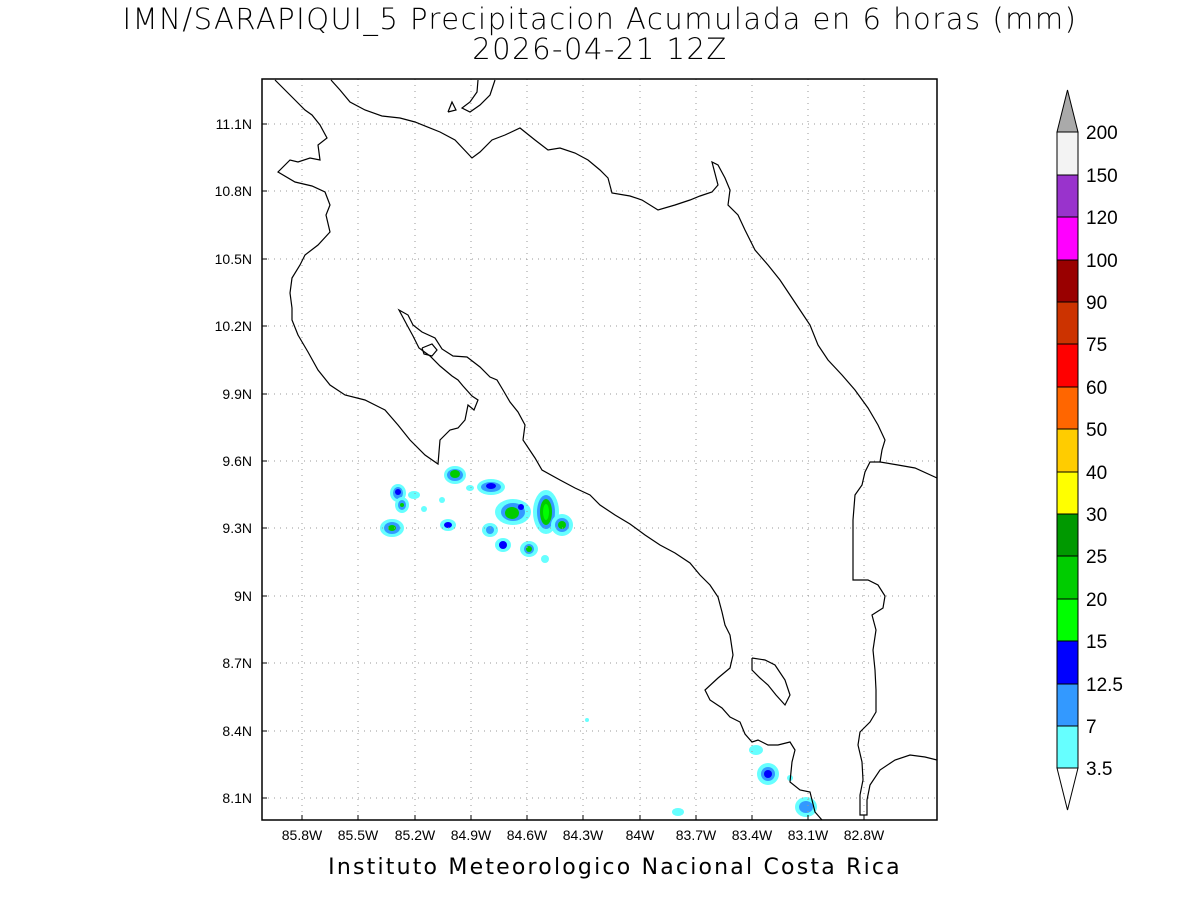  Describe the element at coordinates (237, 798) in the screenshot. I see `lat-tick-label: 8.1N` at that location.